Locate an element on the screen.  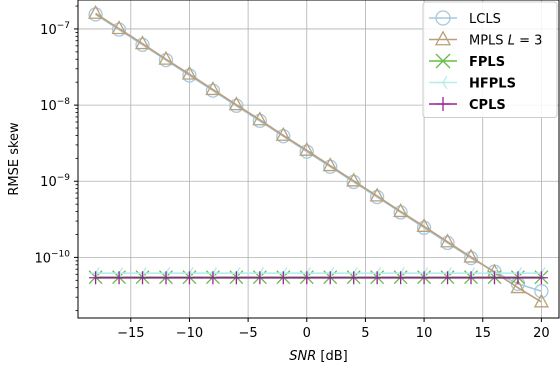
legend-label: LCLS is located at coordinates (485, 19).